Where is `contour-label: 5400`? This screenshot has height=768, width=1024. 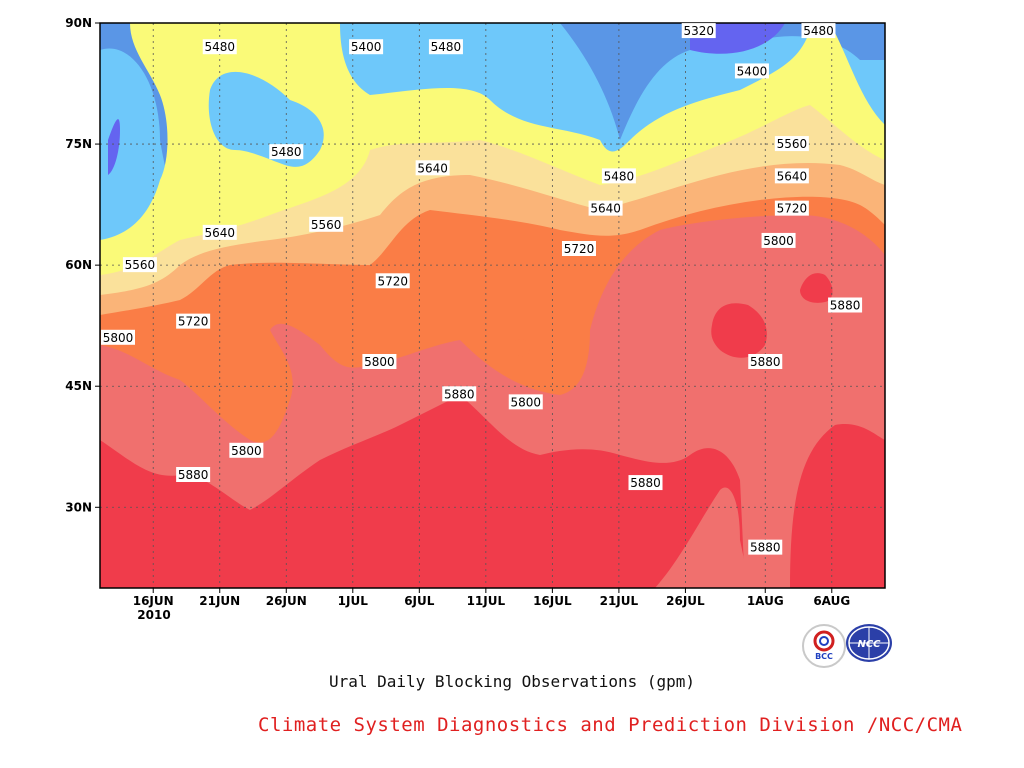 contour-label: 5400 is located at coordinates (751, 71).